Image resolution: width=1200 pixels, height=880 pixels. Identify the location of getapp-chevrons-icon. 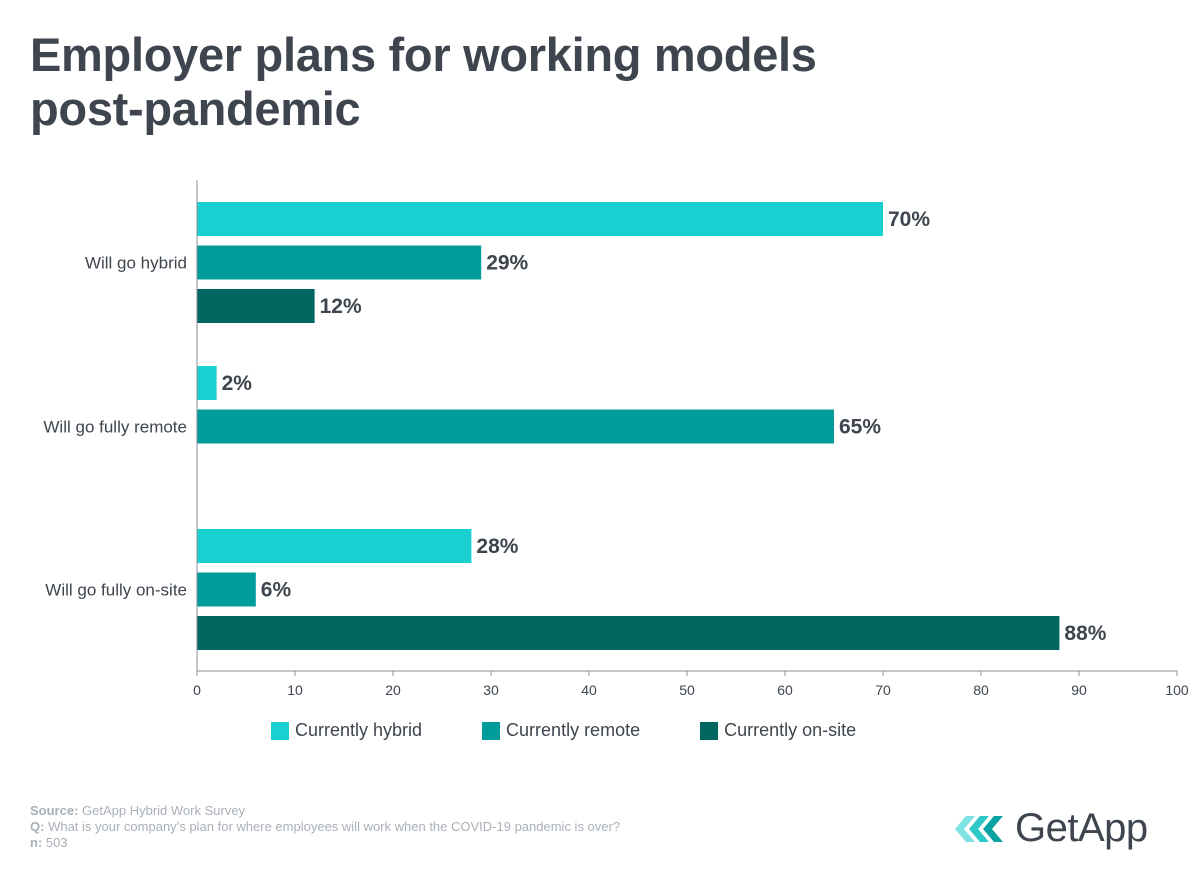
(979, 828).